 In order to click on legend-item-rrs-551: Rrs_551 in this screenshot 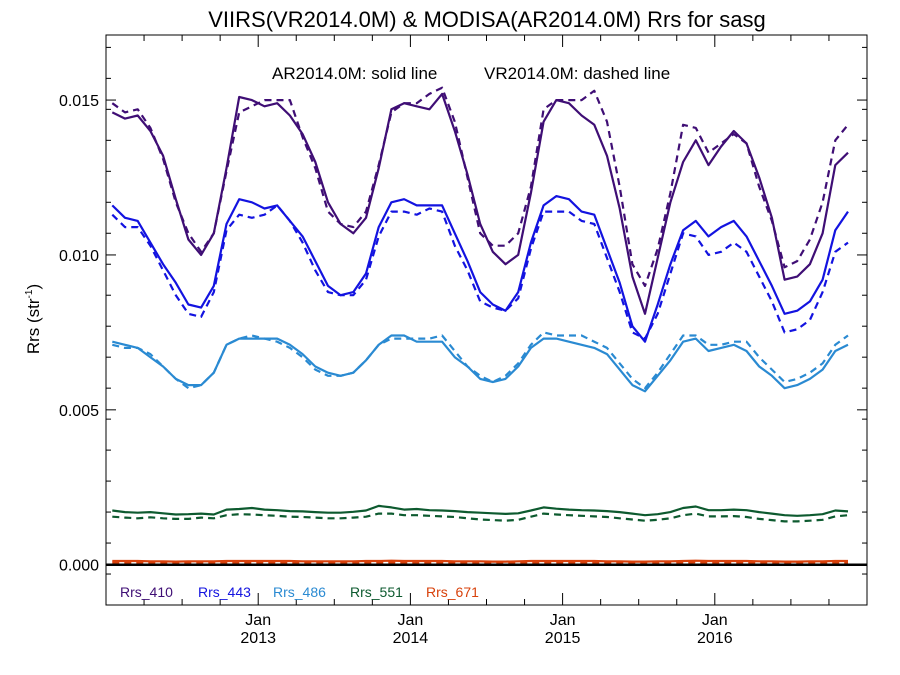, I will do `click(376, 592)`.